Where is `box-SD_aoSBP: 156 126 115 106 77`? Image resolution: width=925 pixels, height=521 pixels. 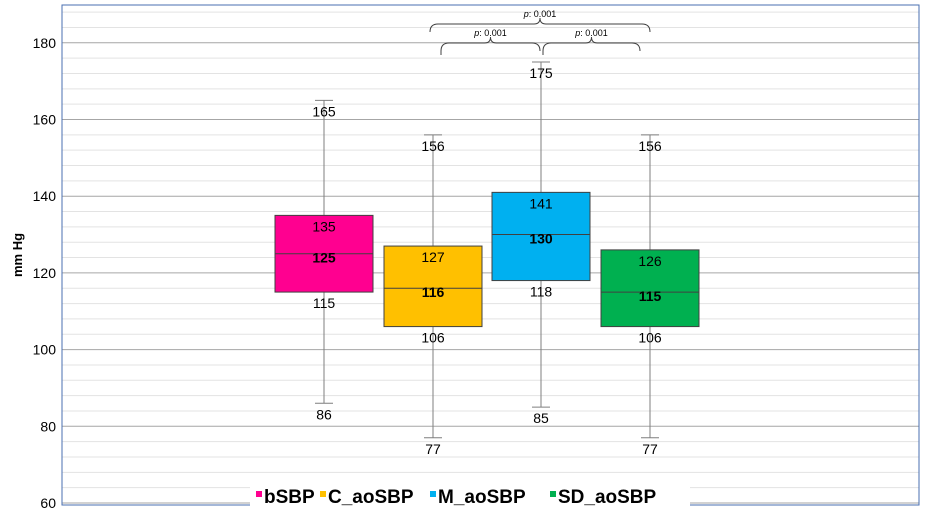
box-SD_aoSBP: 156 126 115 106 77 is located at coordinates (650, 295).